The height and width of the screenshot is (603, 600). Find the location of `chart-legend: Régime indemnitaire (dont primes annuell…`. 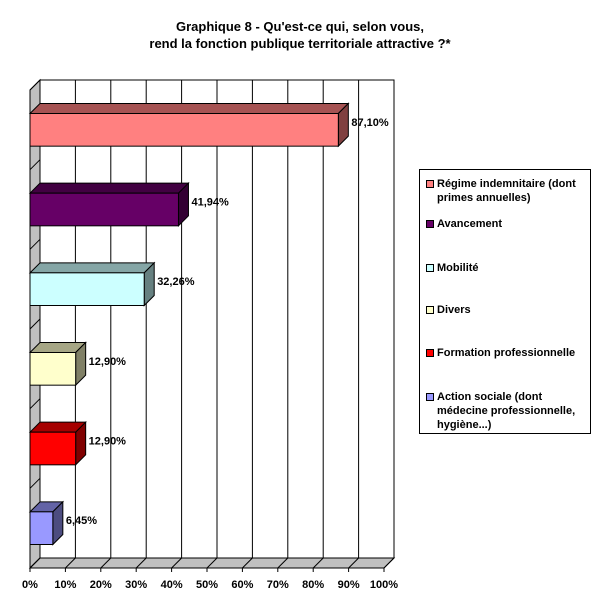

chart-legend: Régime indemnitaire (dont primes annuell… is located at coordinates (505, 301).